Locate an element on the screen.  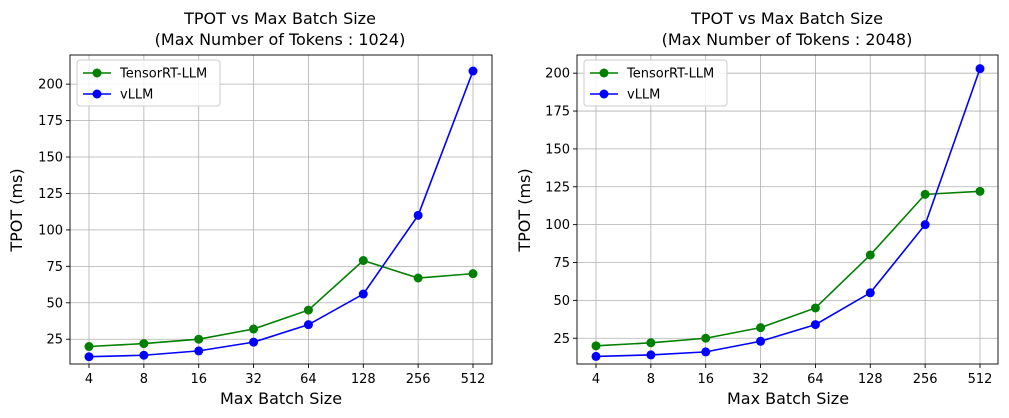
chart-right-title-line1: TPOT vs Max Batch Size is located at coordinates (786, 18).